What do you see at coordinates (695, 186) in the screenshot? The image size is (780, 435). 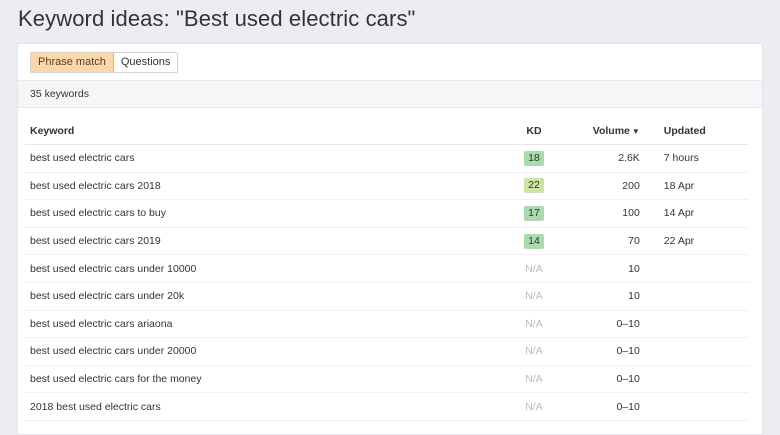 I see `updated-cell: 18 Apr` at bounding box center [695, 186].